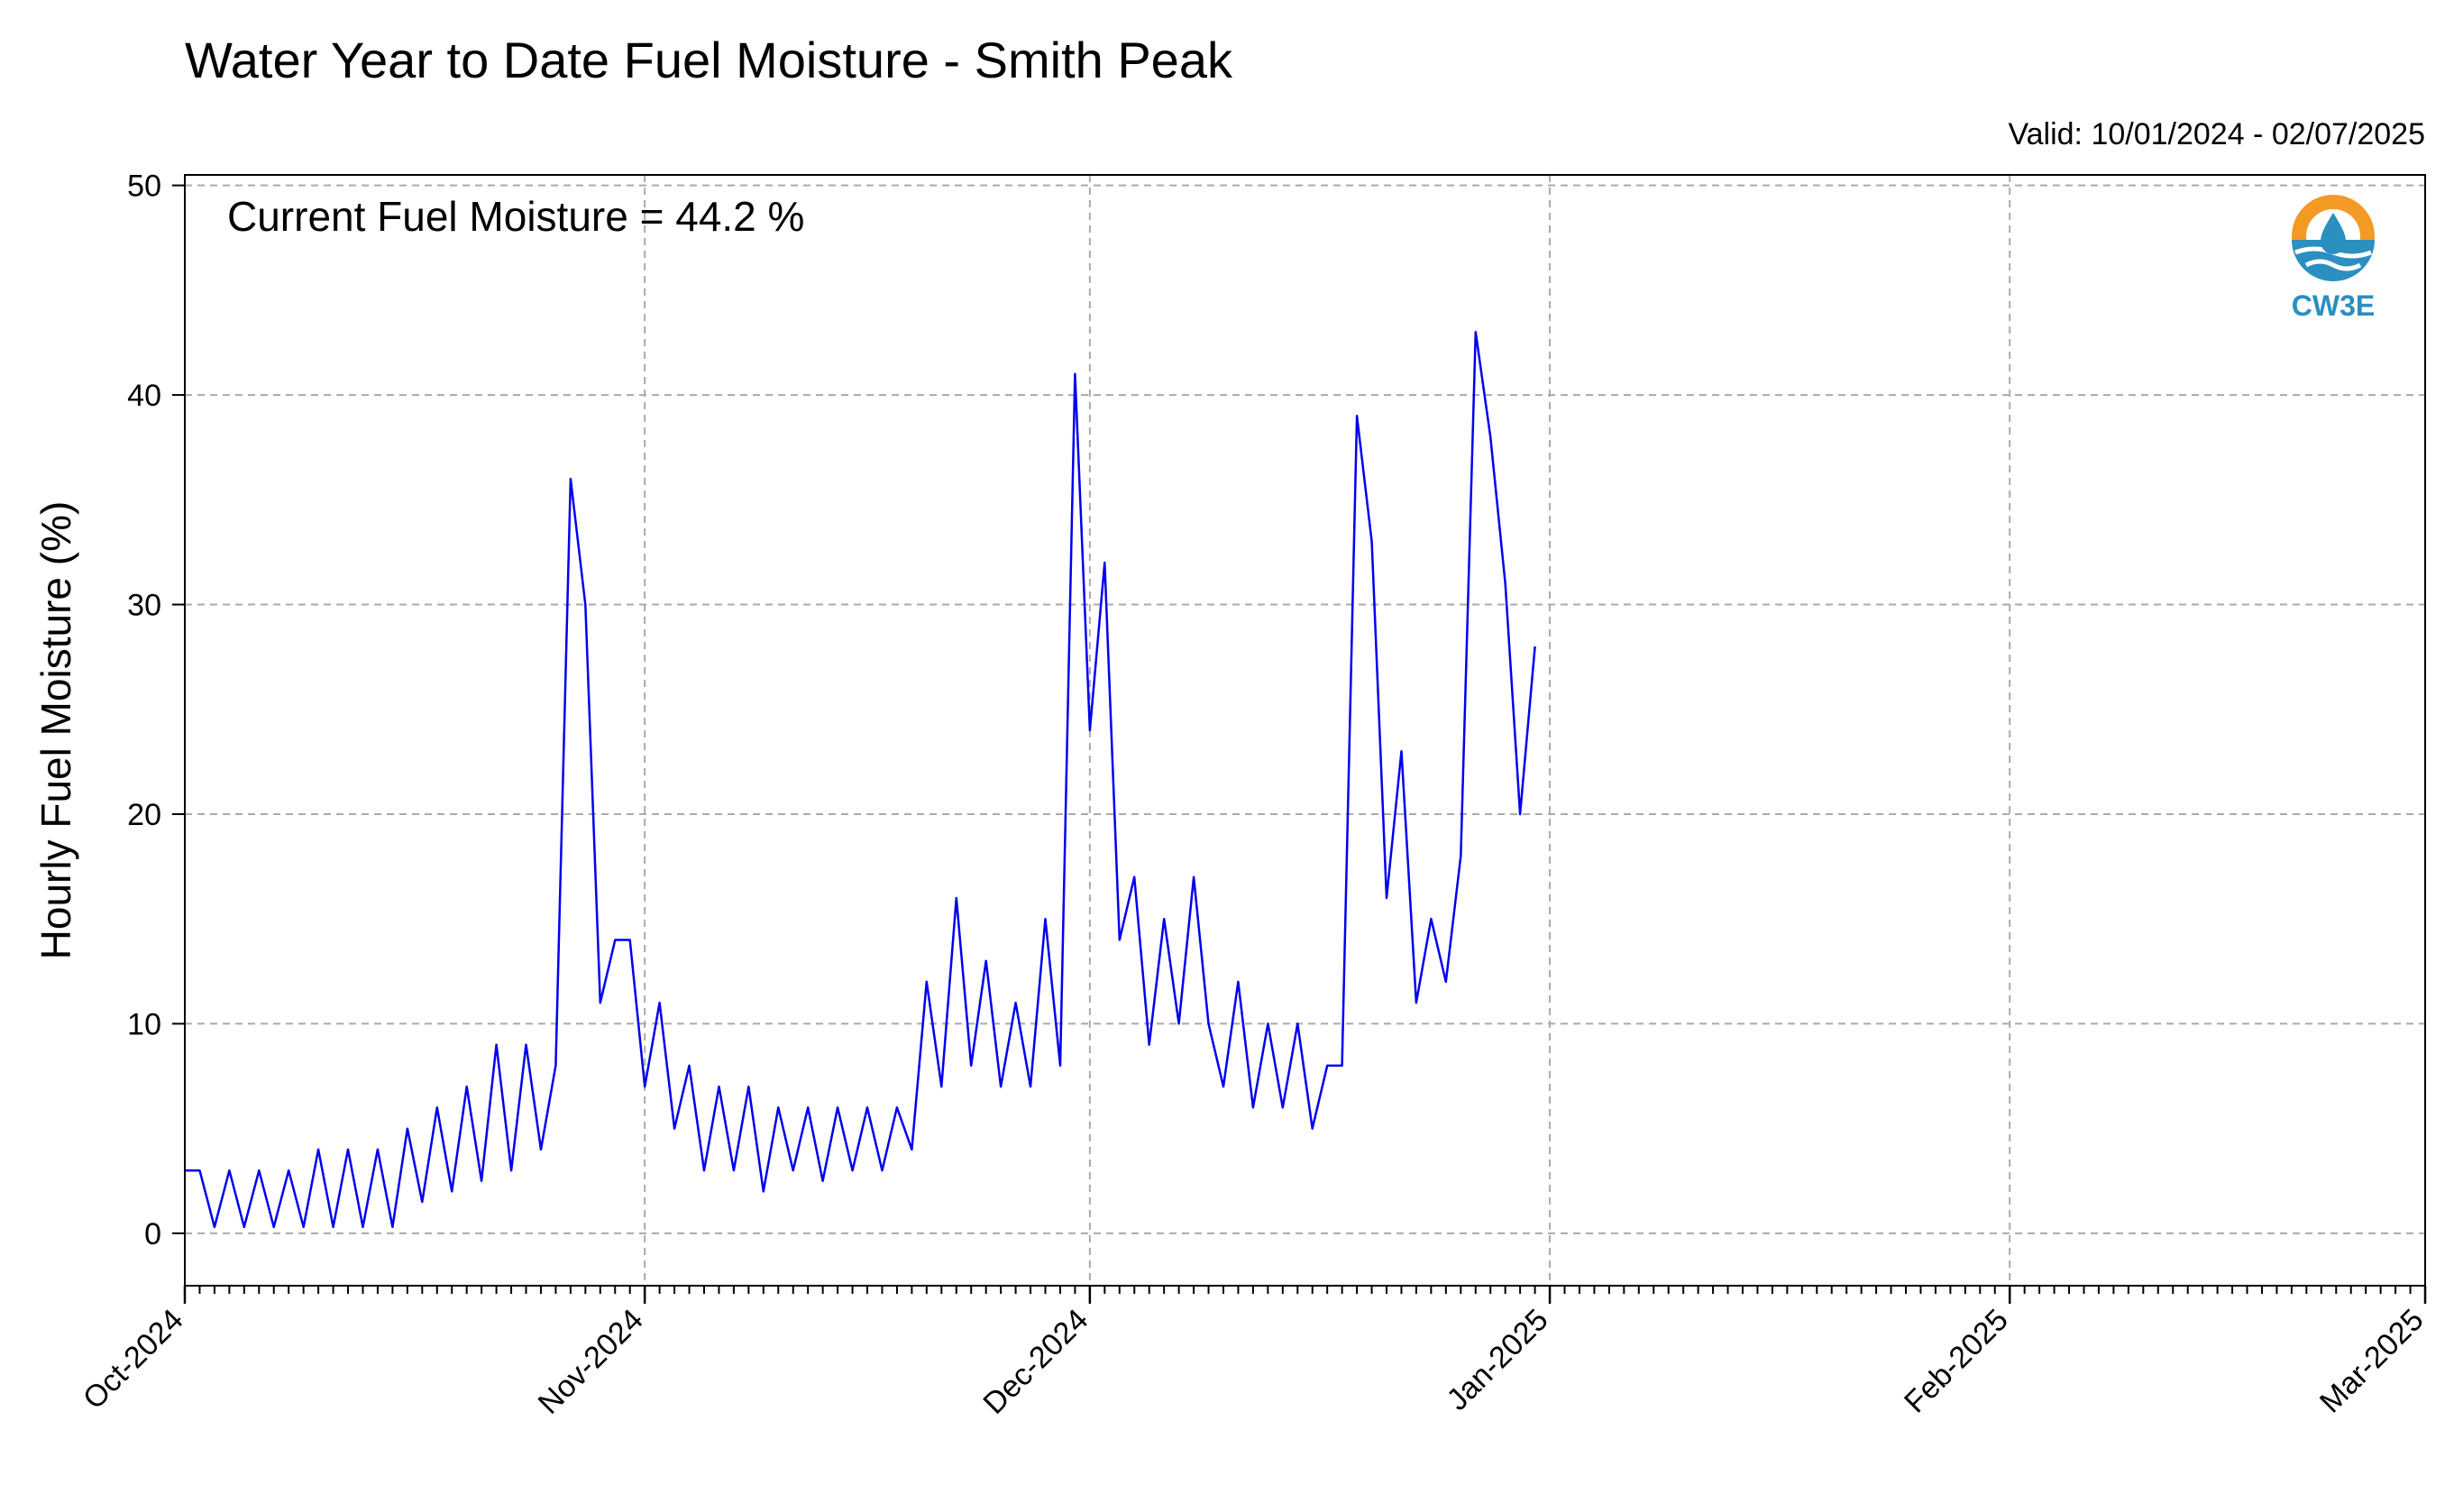  What do you see at coordinates (2333, 233) in the screenshot?
I see `logo-drop-icon` at bounding box center [2333, 233].